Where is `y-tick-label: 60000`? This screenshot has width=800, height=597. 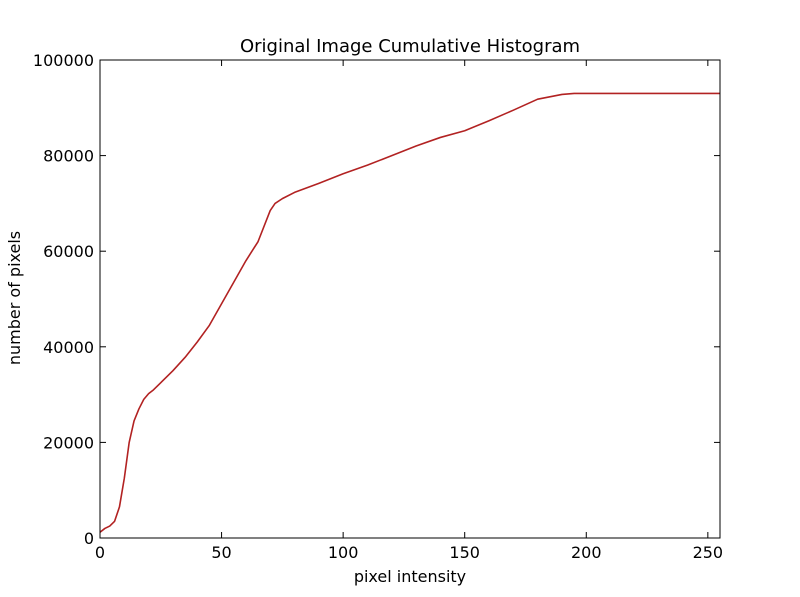
y-tick-label: 60000 is located at coordinates (68, 251).